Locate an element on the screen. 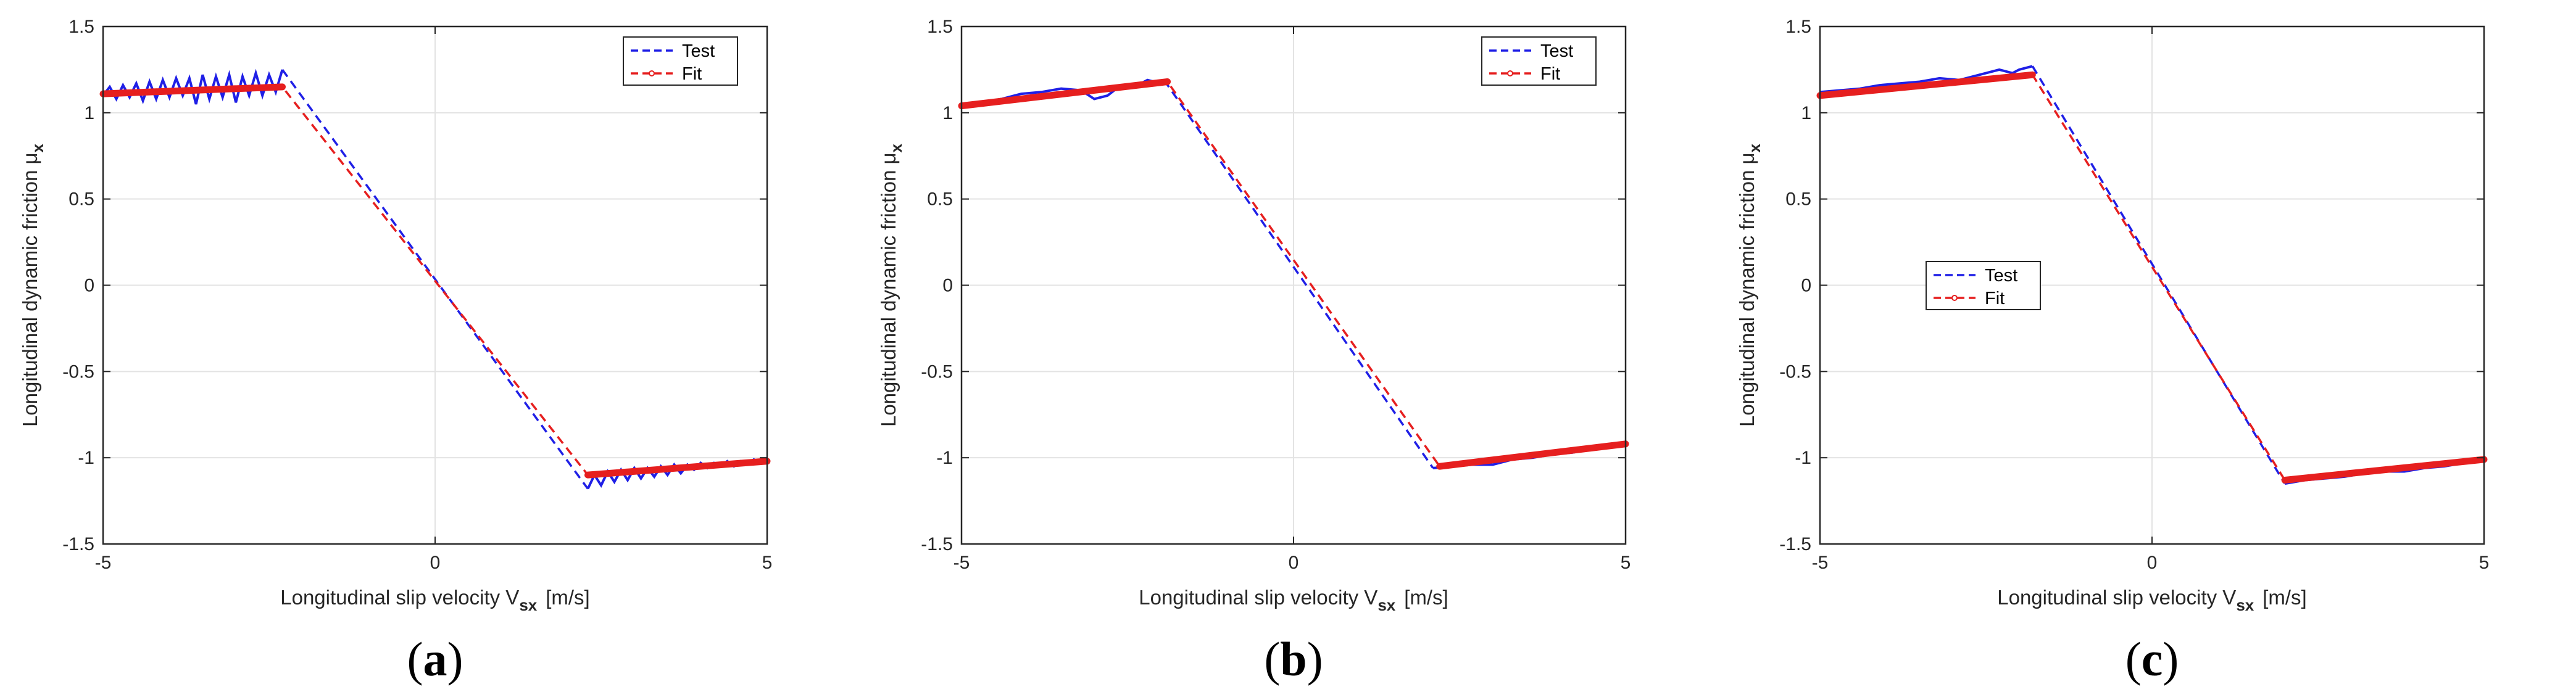 This screenshot has width=2576, height=692. panel-caption: (b) is located at coordinates (1294, 659).